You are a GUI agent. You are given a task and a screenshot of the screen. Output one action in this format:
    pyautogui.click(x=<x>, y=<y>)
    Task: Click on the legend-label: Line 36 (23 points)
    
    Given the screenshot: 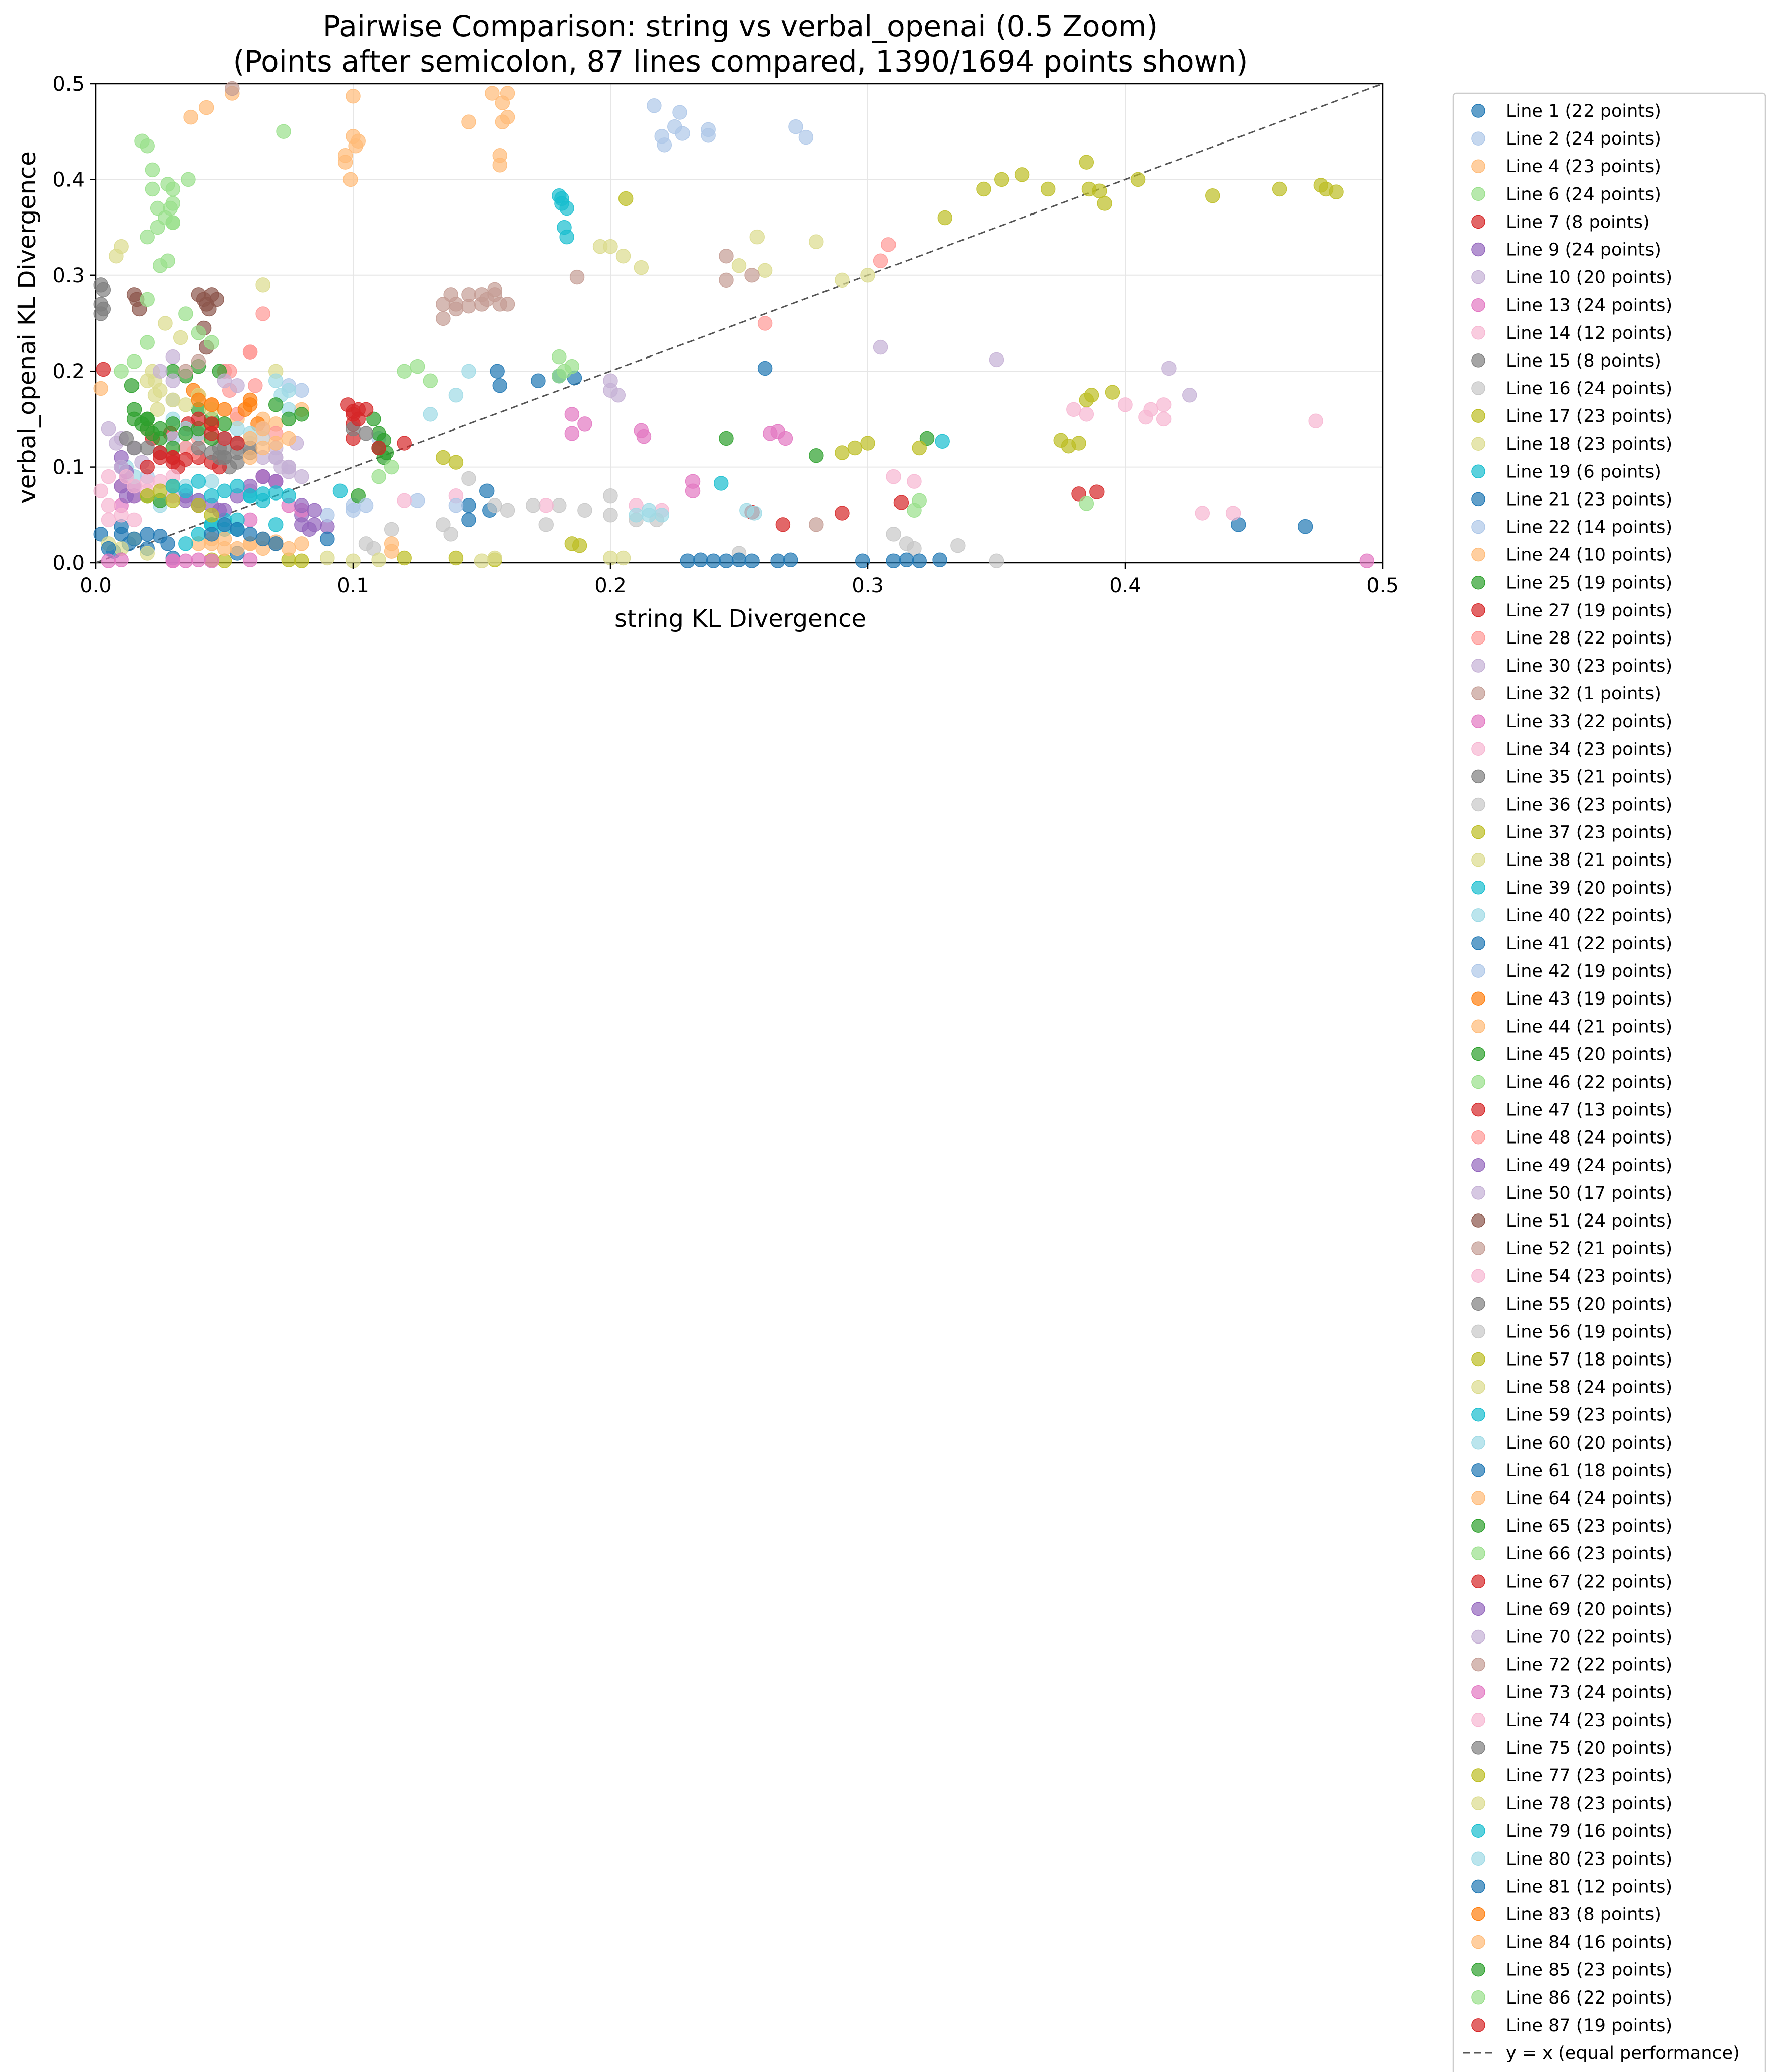 What is the action you would take?
    pyautogui.click(x=1589, y=805)
    